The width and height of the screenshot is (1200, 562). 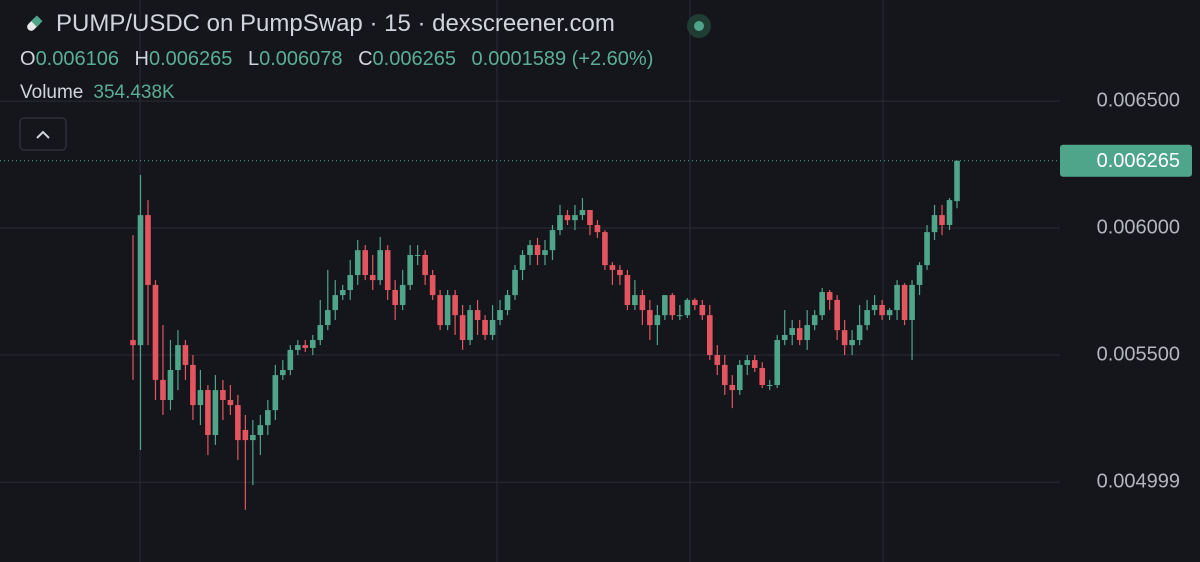 I want to click on volume-label: Volume, so click(x=52, y=92).